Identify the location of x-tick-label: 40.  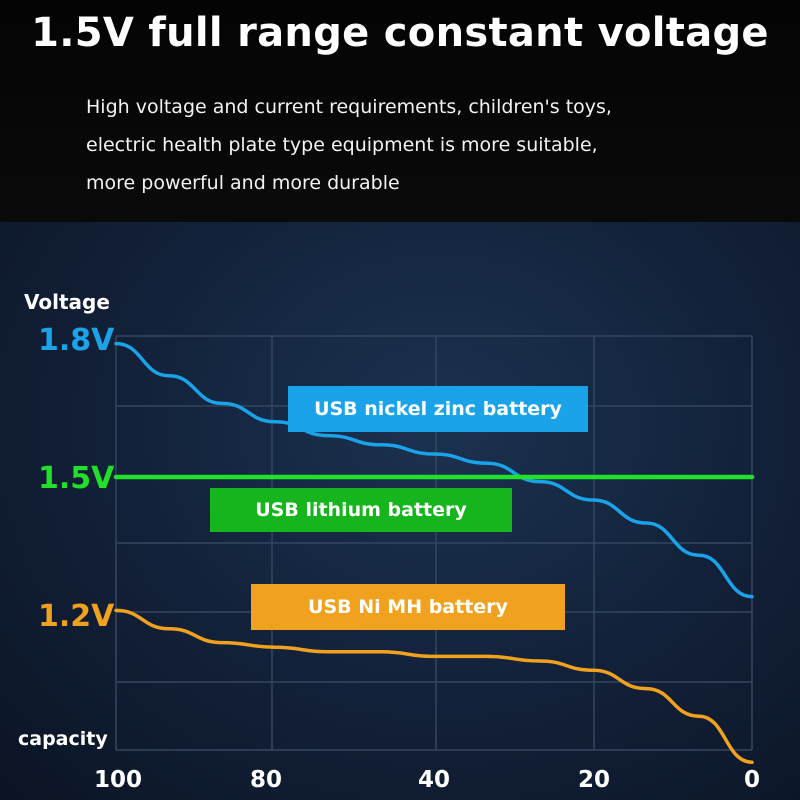
(434, 780).